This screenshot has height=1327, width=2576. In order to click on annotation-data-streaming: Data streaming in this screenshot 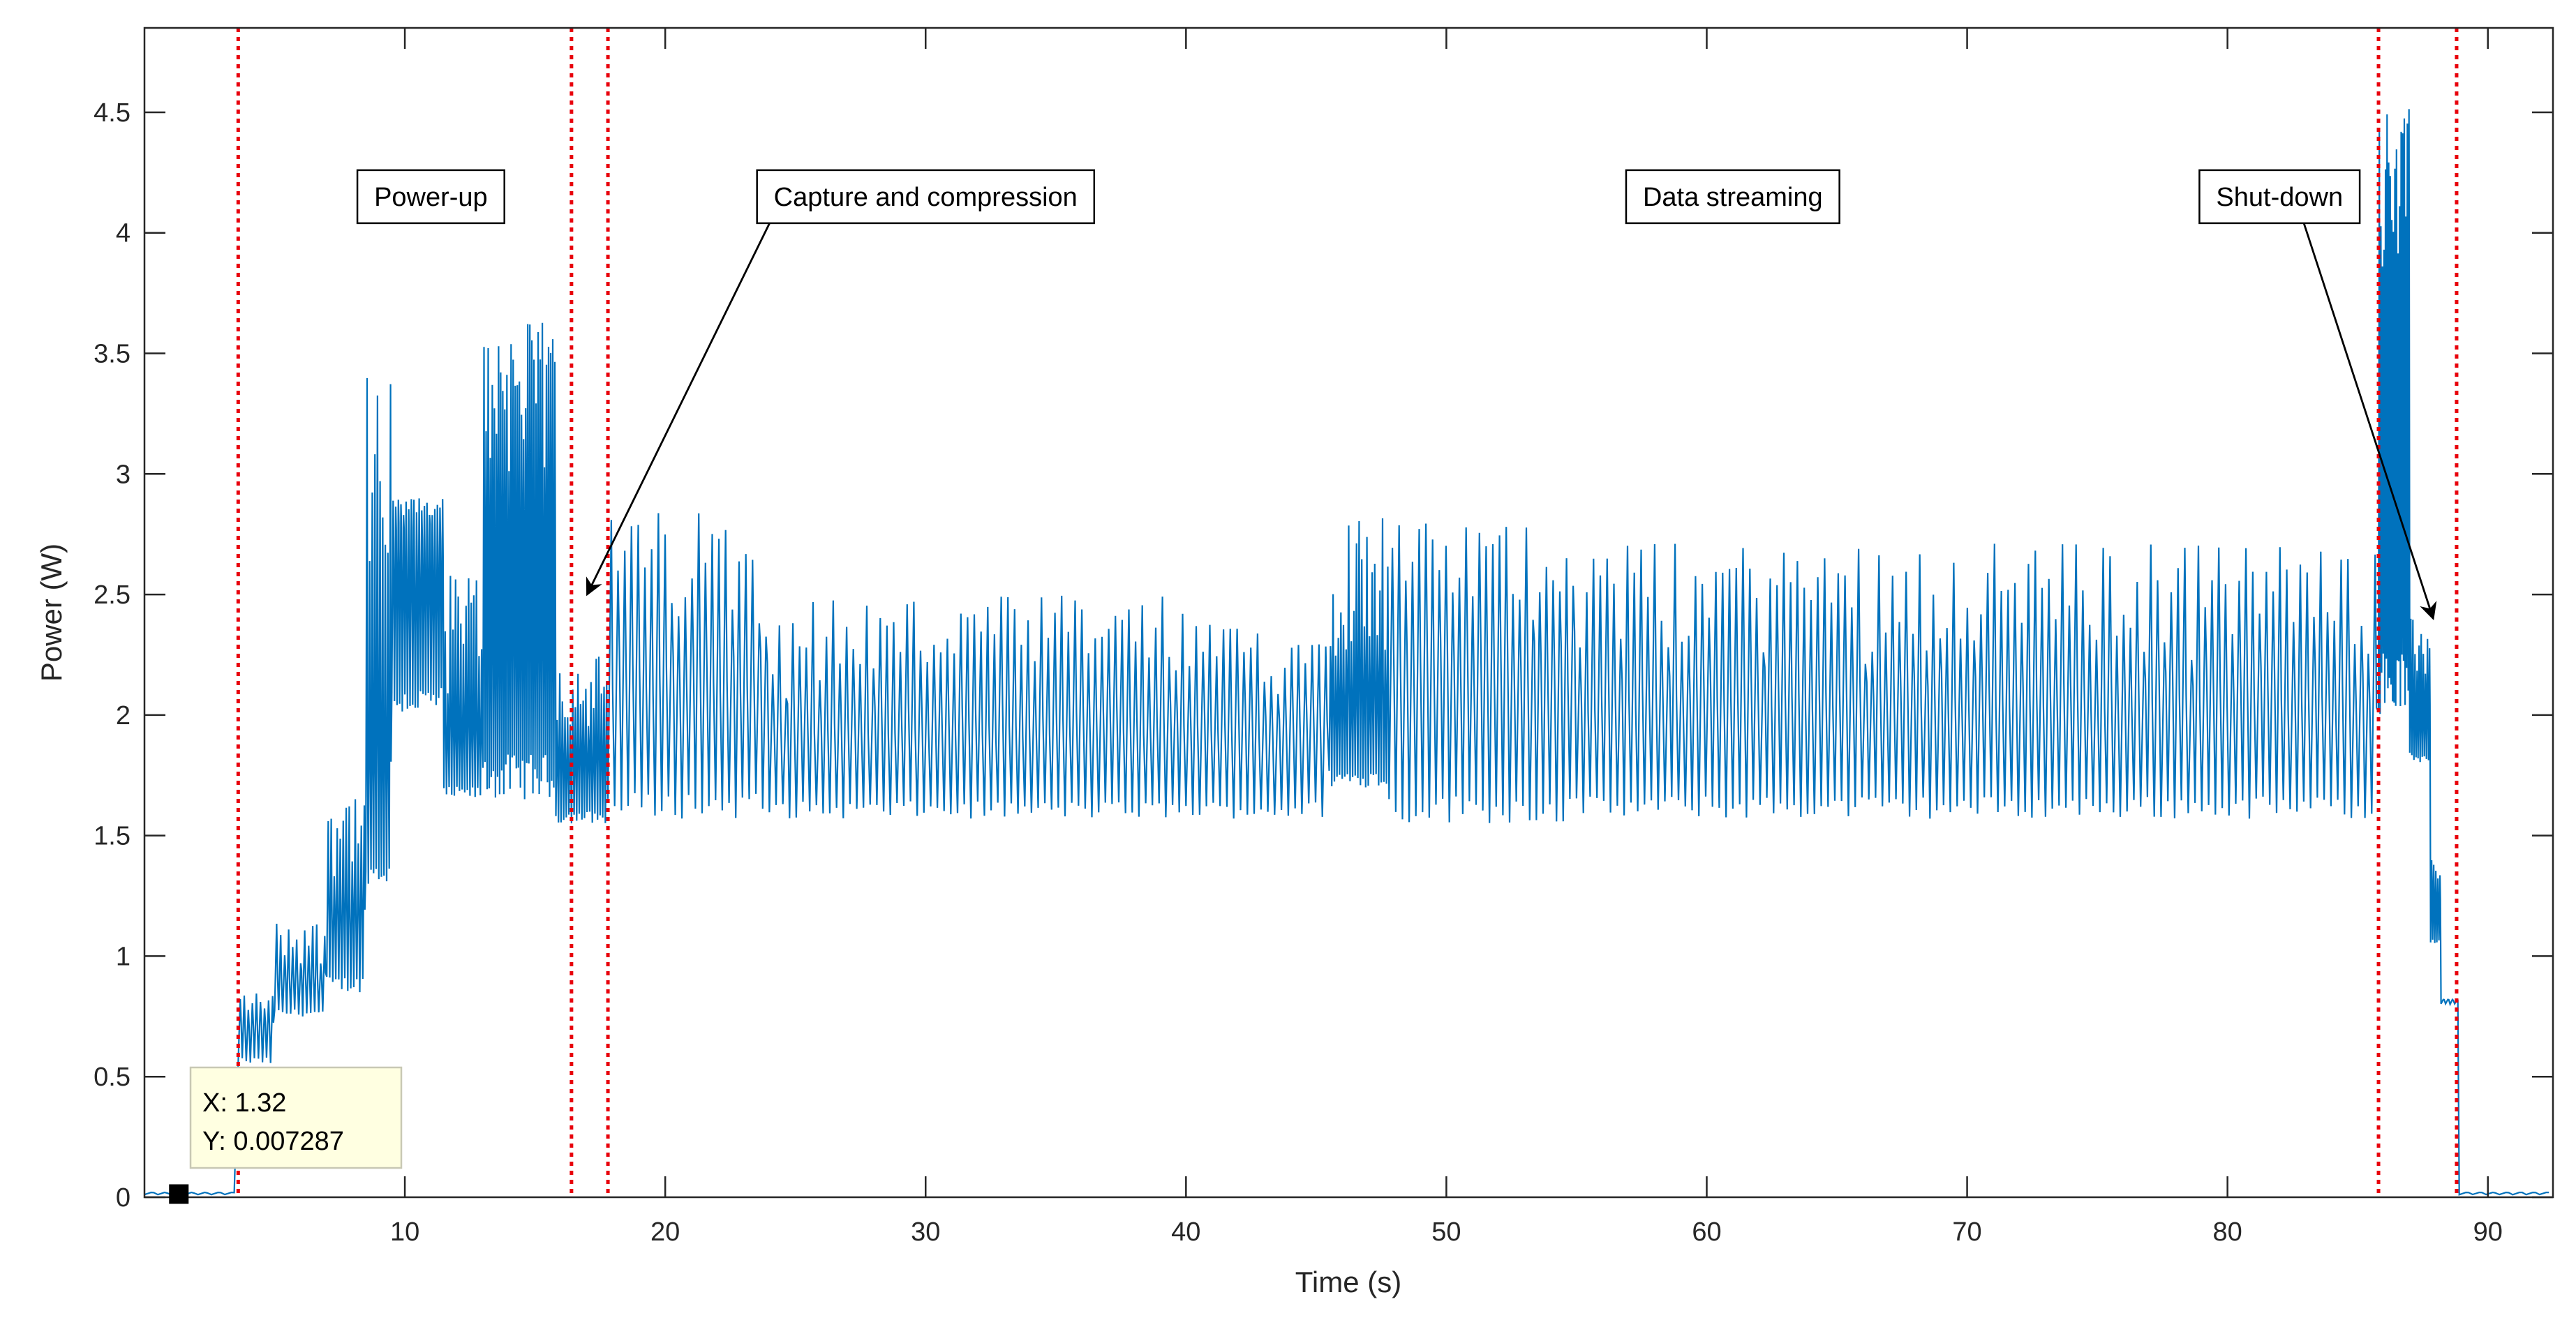, I will do `click(1732, 197)`.